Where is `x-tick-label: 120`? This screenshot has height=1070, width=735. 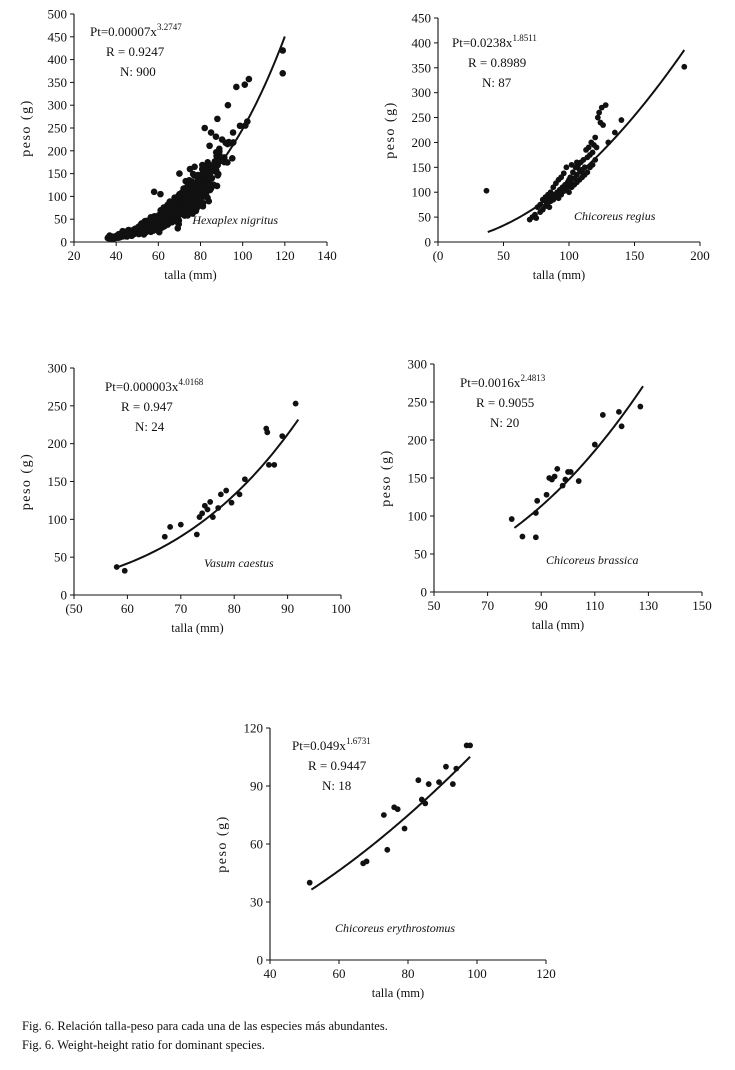
x-tick-label: 120 is located at coordinates (546, 973).